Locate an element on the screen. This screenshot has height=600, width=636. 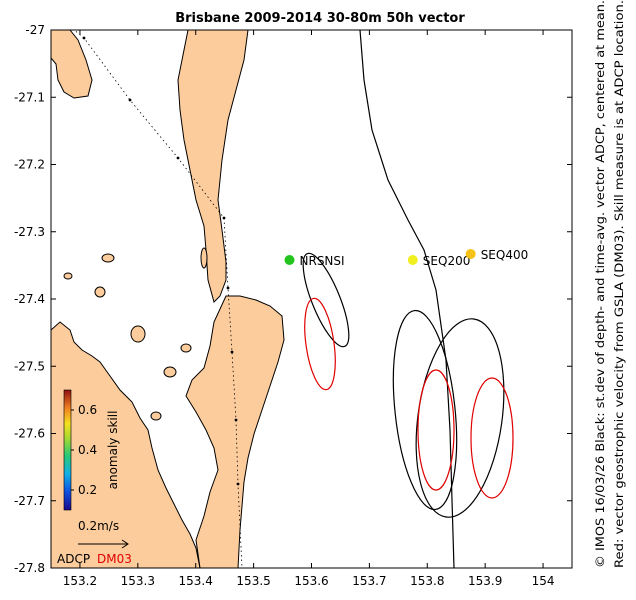
y-tick-label: -27.6 is located at coordinates (29, 434).